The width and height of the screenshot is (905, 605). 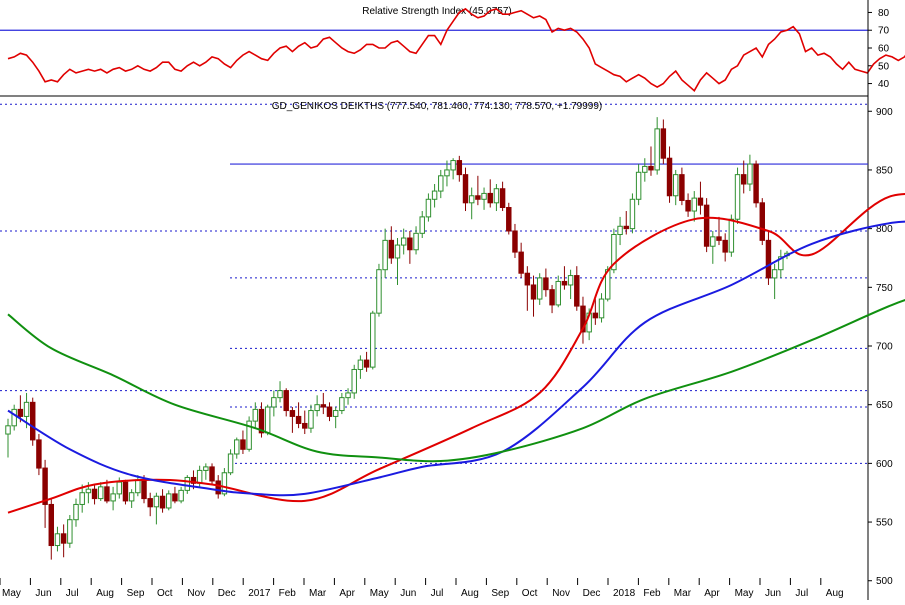 What do you see at coordinates (43, 593) in the screenshot?
I see `x-month-label: Jun` at bounding box center [43, 593].